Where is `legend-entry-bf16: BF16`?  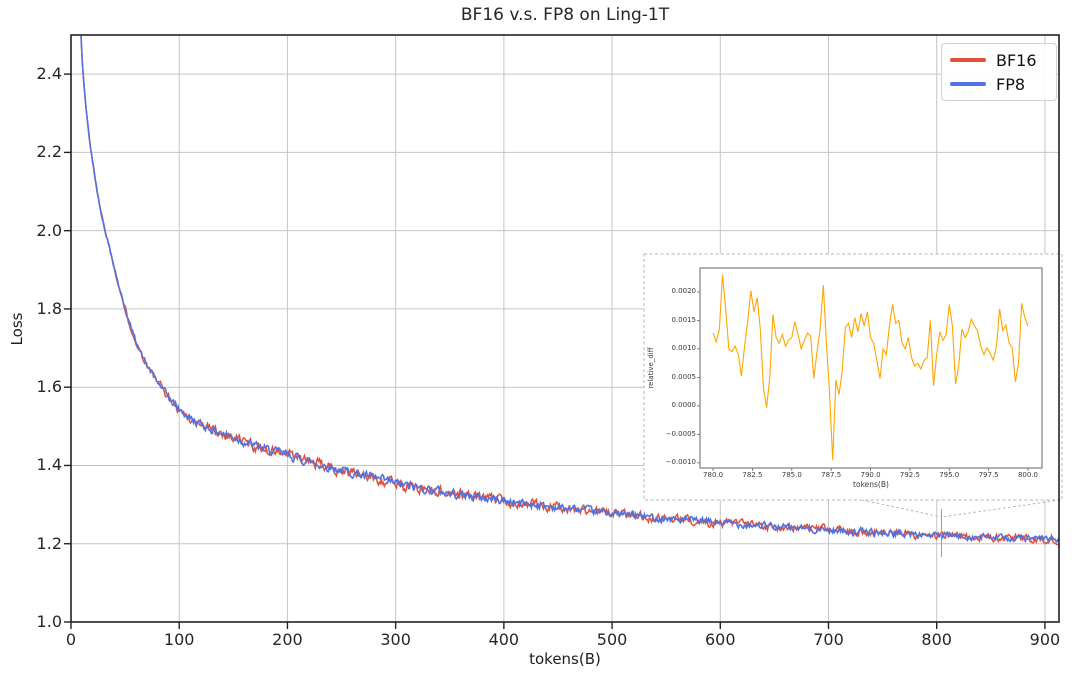 legend-entry-bf16: BF16 is located at coordinates (999, 60).